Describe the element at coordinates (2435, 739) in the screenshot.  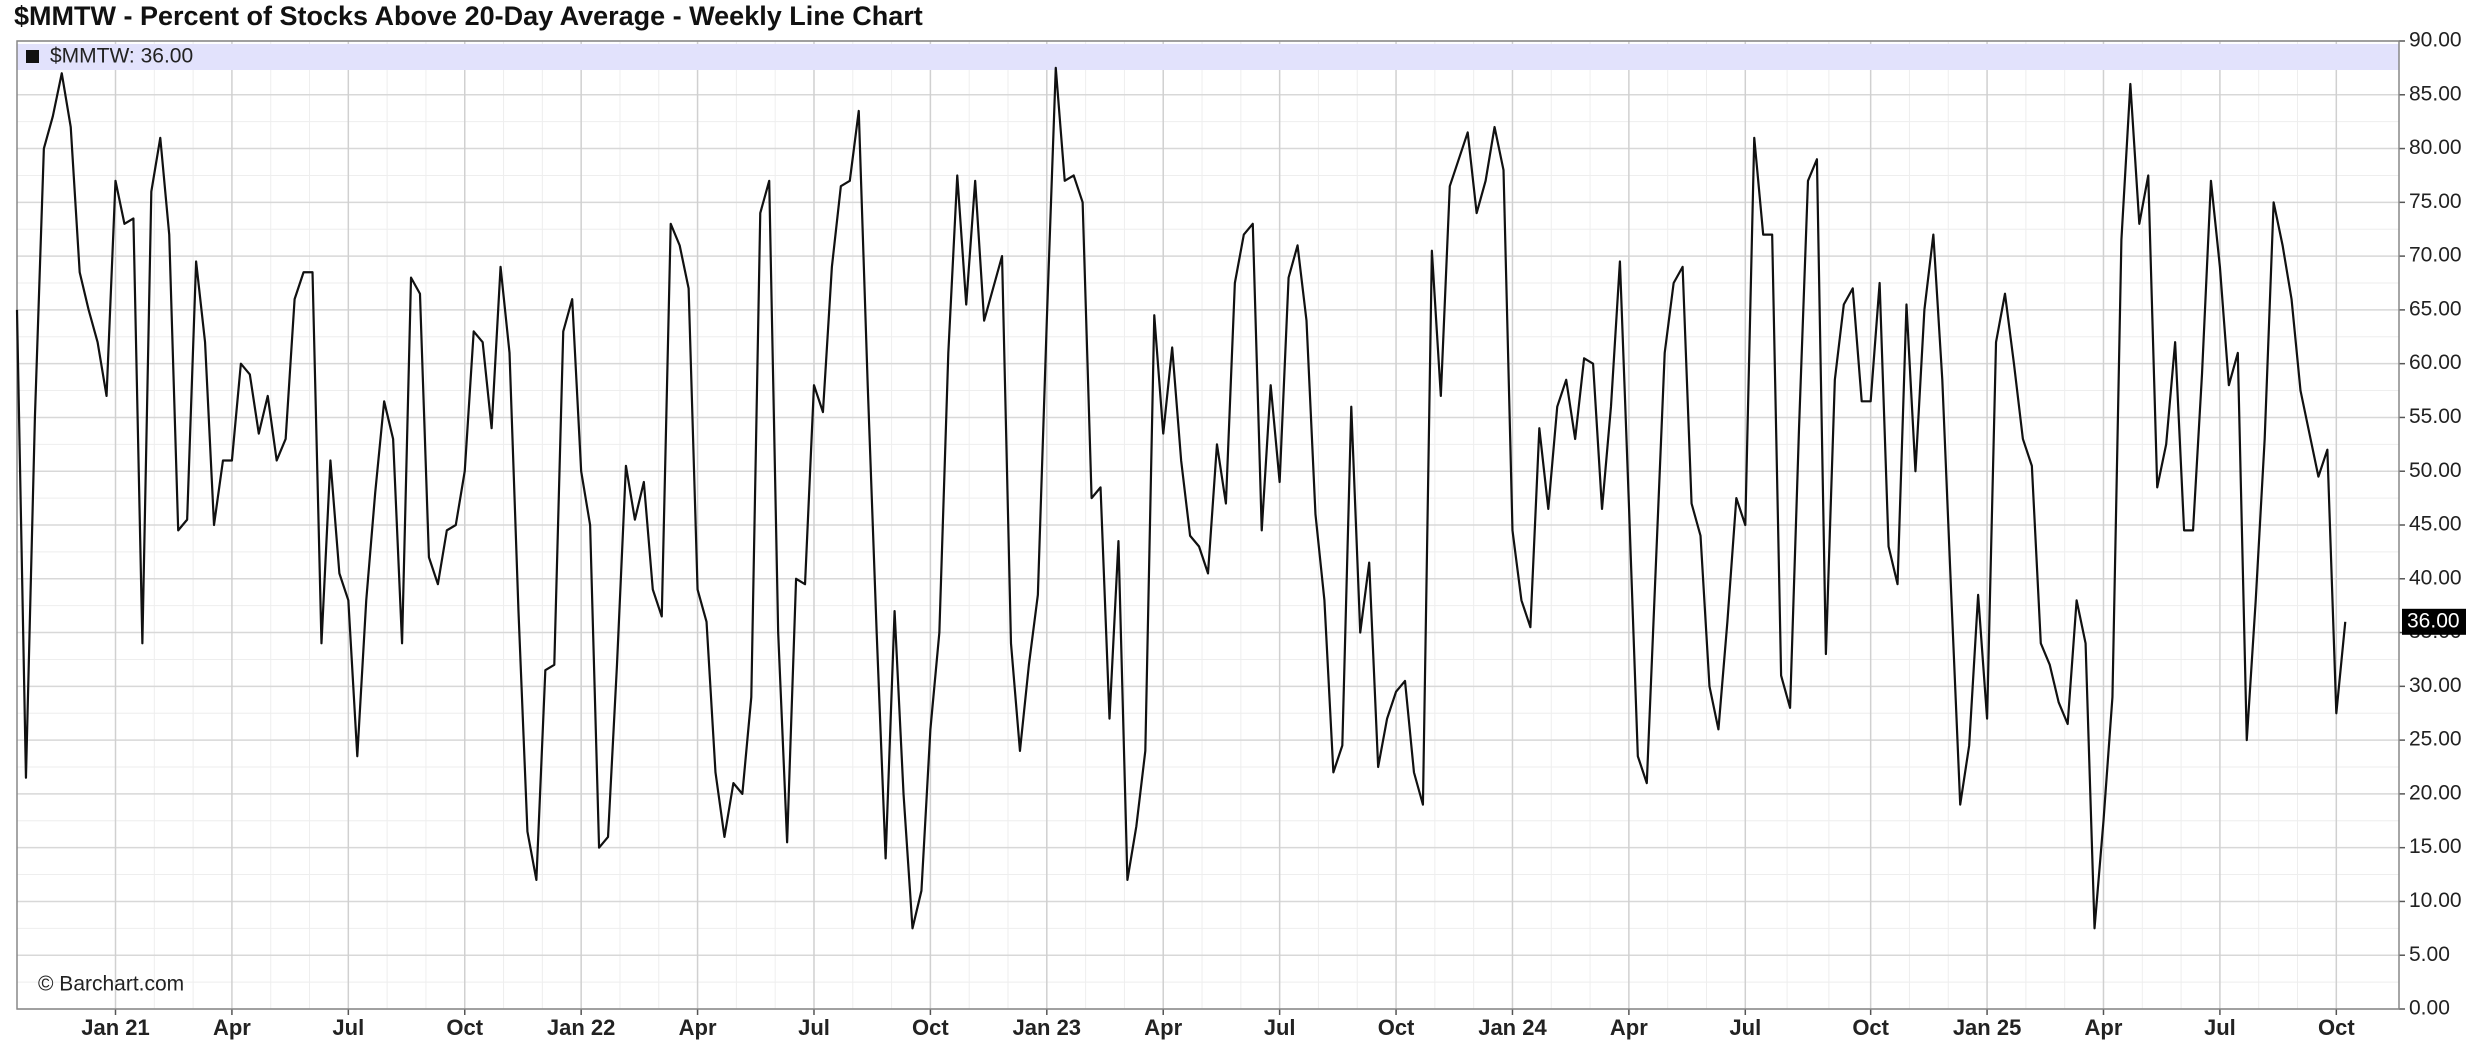
I see `y-tick-label: 25.00` at that location.